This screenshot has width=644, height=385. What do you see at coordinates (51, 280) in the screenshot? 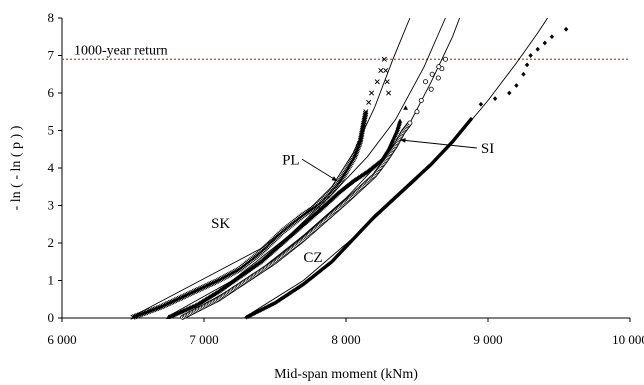
I see `y-tick-label: 1` at bounding box center [51, 280].